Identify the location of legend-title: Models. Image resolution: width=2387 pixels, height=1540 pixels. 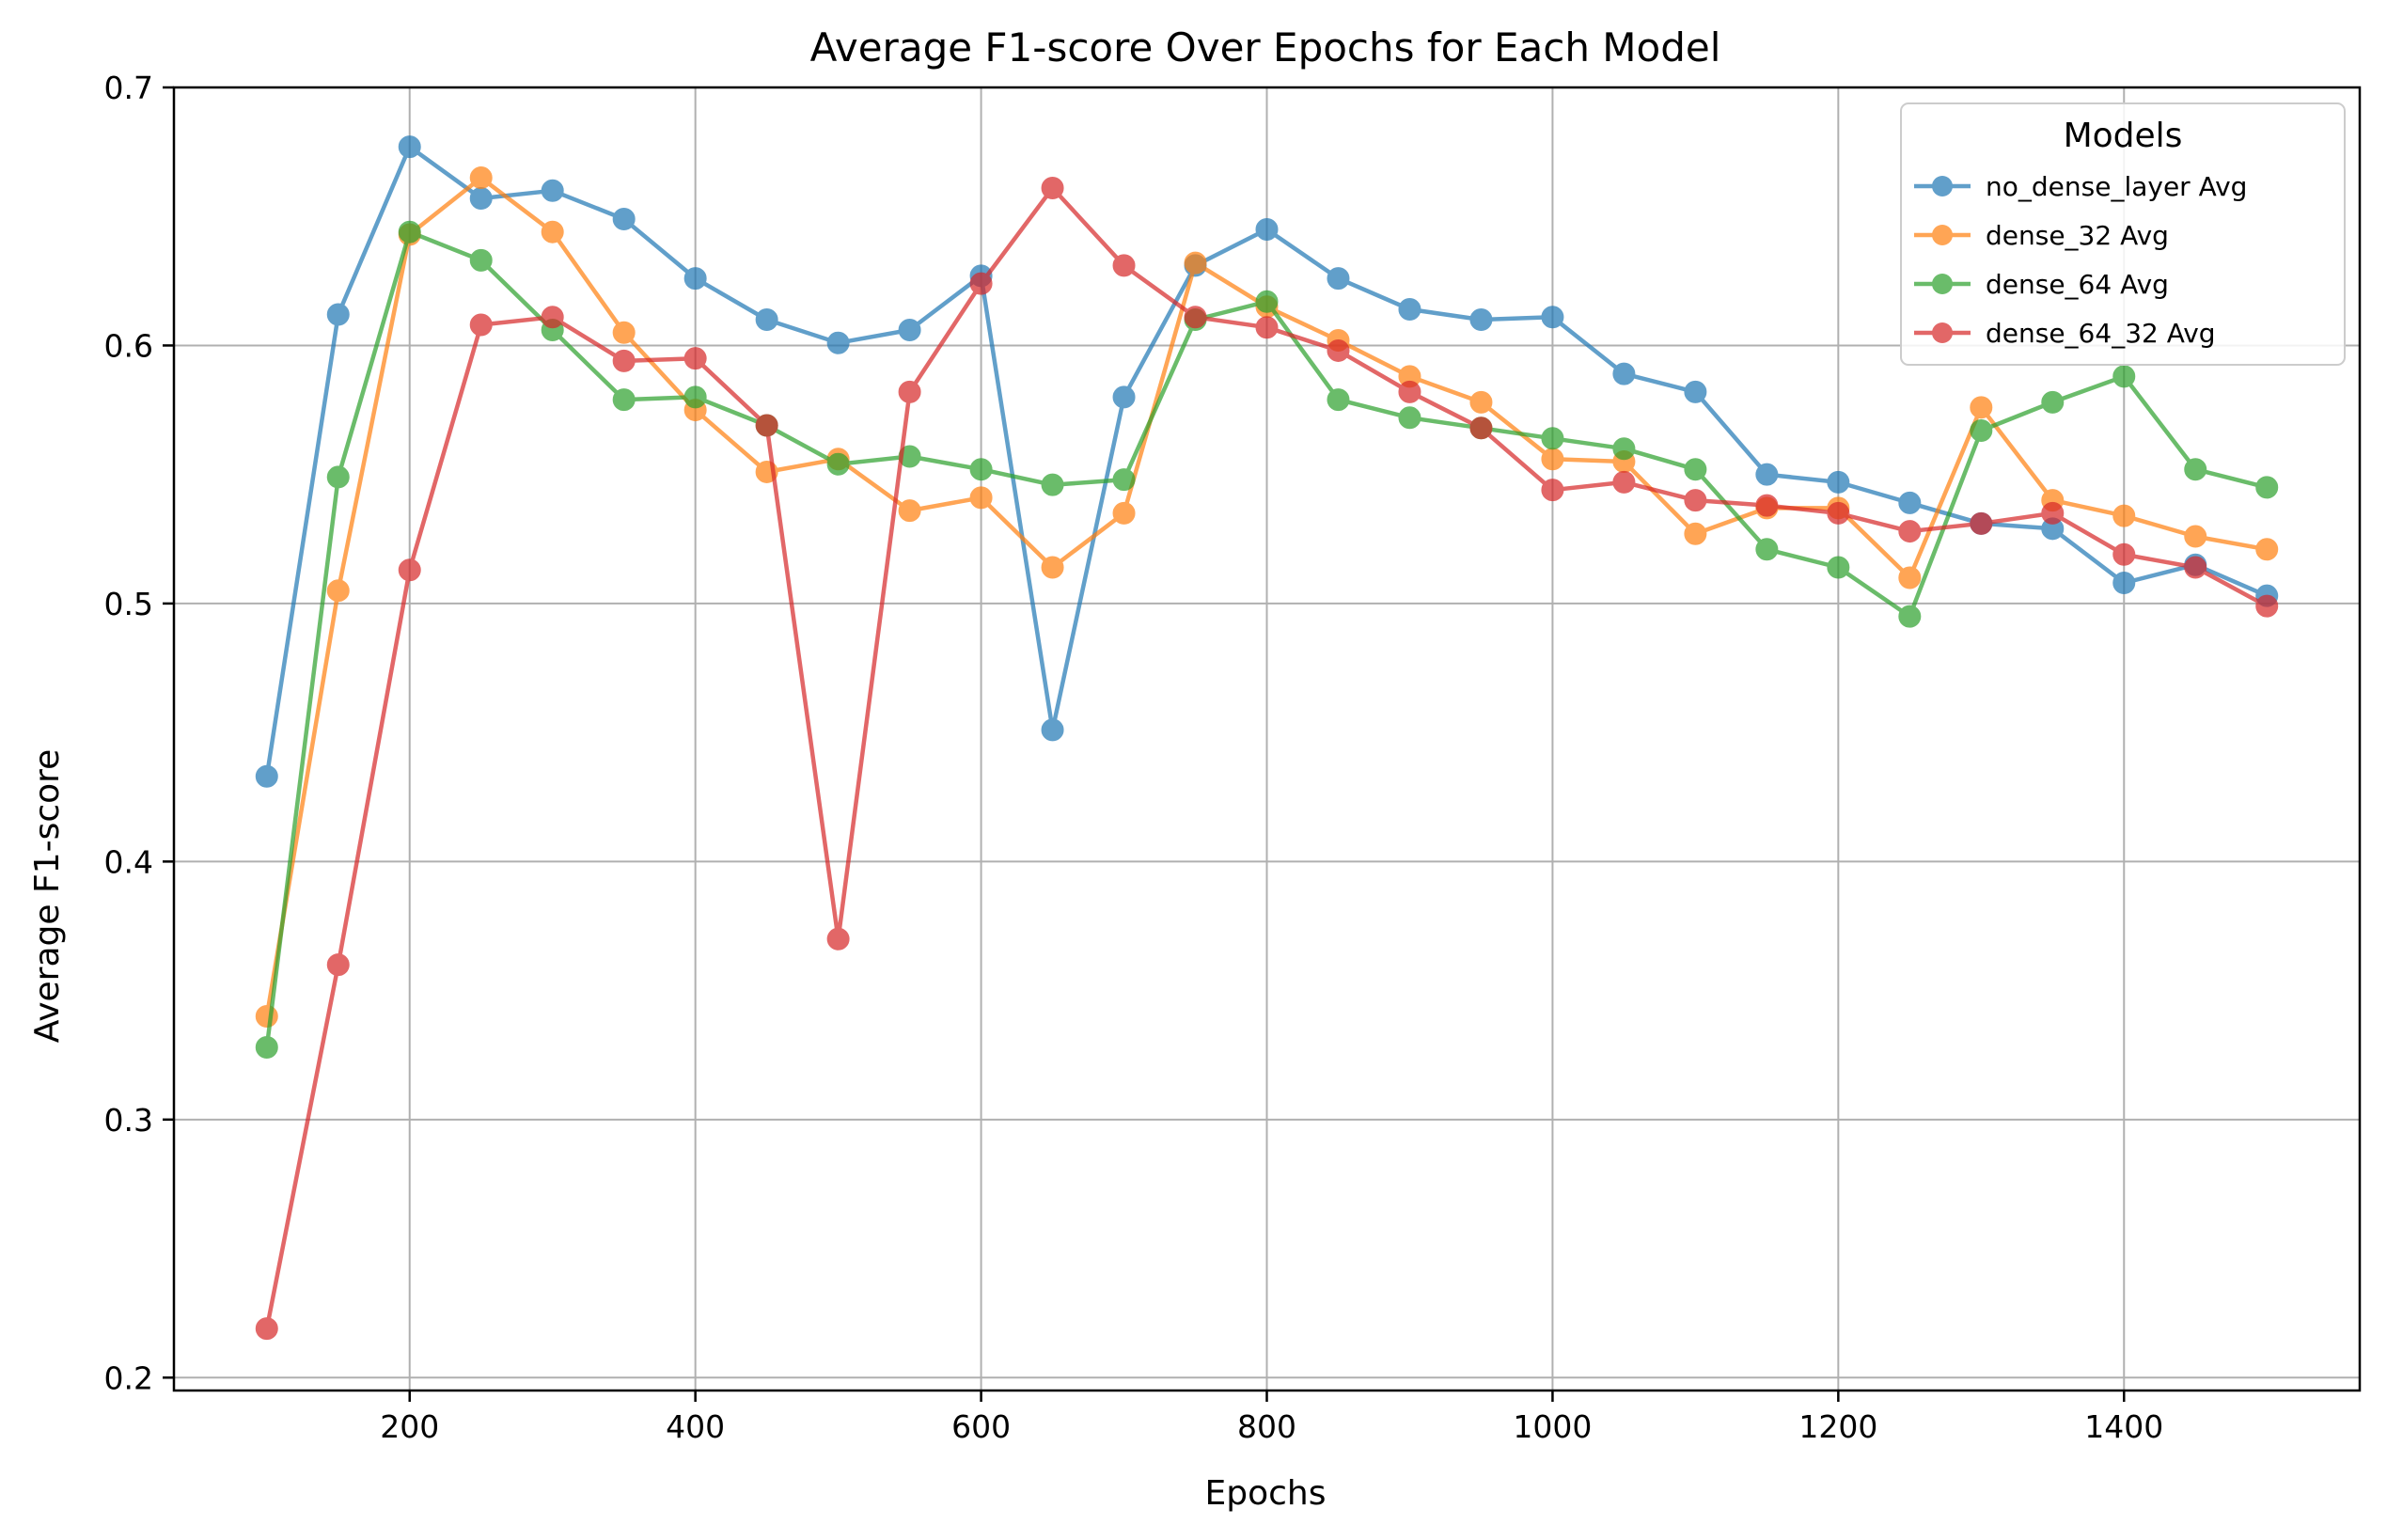
(2123, 136).